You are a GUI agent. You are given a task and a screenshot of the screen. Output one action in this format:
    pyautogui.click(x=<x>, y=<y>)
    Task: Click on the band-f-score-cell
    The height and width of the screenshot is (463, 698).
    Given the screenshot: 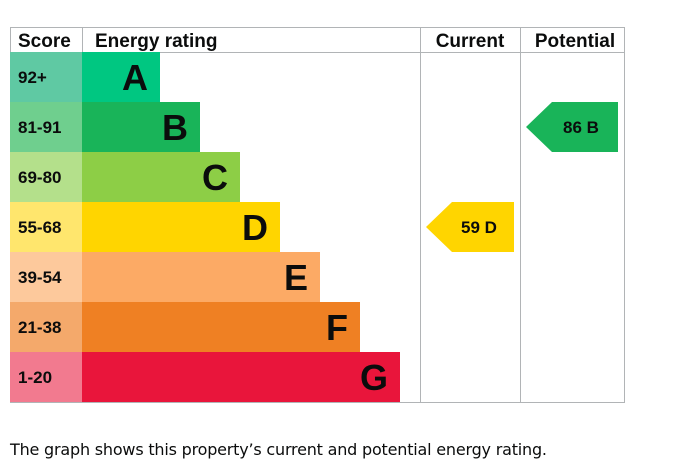 What is the action you would take?
    pyautogui.click(x=46, y=327)
    